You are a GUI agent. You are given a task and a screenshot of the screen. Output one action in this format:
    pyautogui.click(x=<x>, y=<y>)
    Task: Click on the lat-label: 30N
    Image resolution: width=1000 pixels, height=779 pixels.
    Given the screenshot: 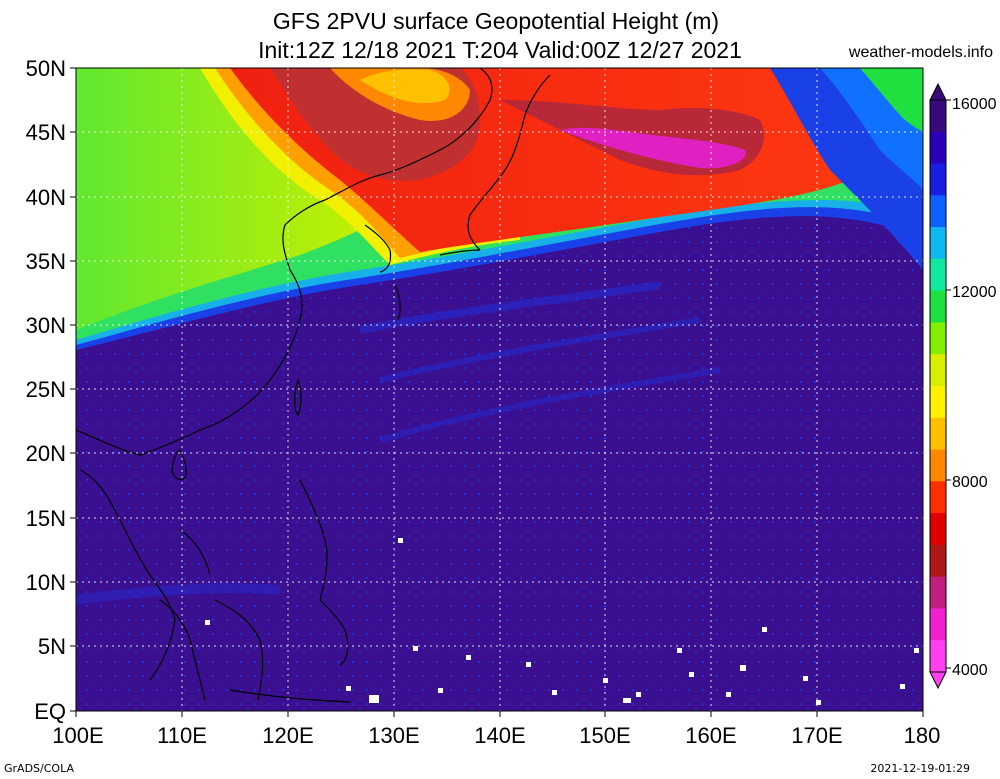 What is the action you would take?
    pyautogui.click(x=46, y=325)
    